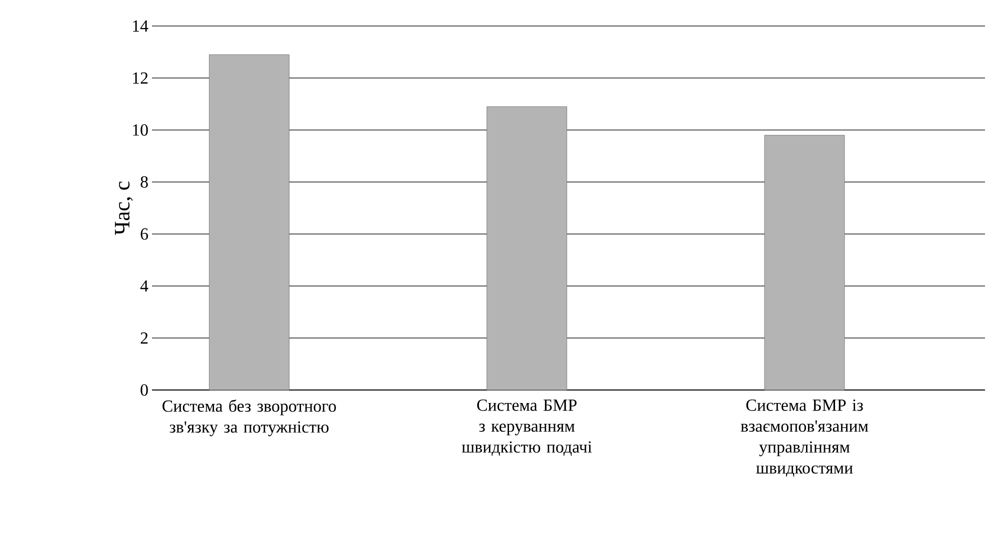 This screenshot has width=988, height=553. I want to click on y-axis-title: Час, с, so click(123, 208).